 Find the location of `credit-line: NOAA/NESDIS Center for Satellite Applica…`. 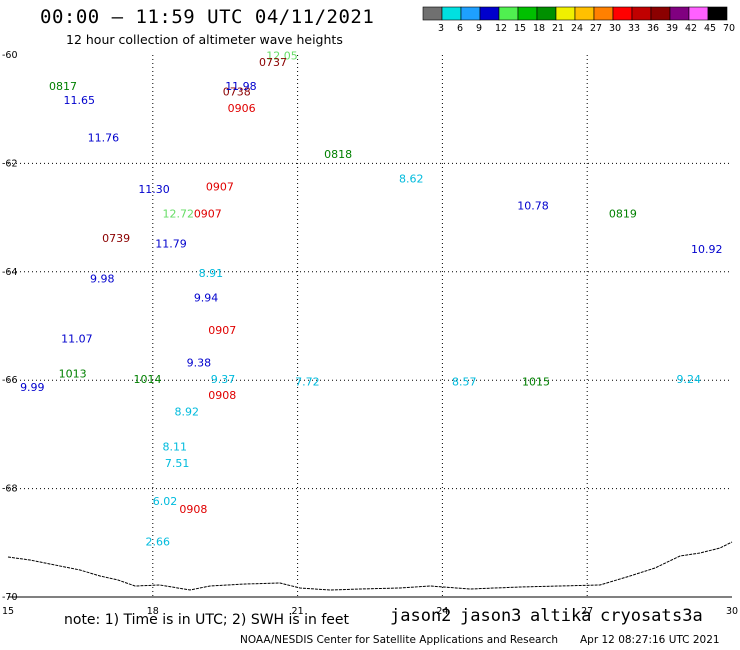

credit-line: NOAA/NESDIS Center for Satellite Applica… is located at coordinates (399, 640).